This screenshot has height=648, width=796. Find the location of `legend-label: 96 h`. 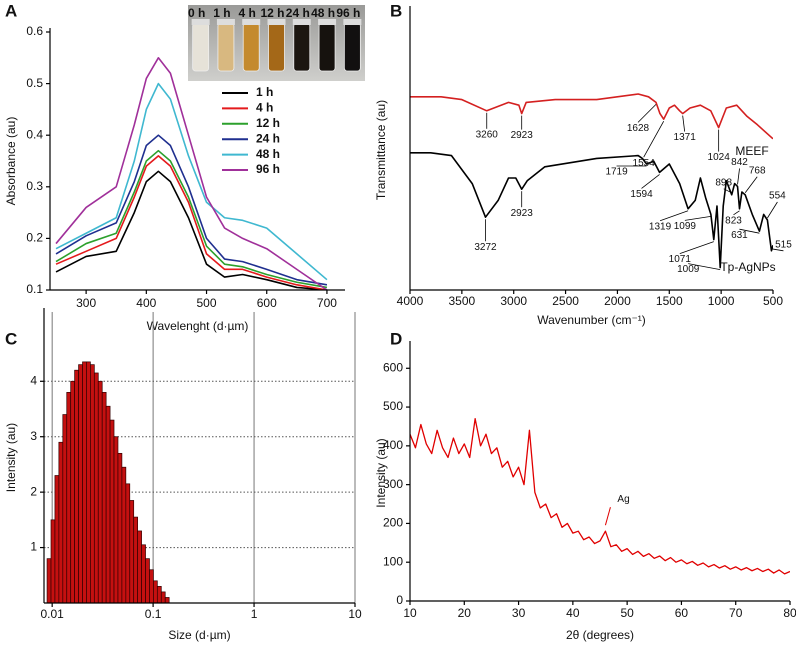

legend-label: 96 h is located at coordinates (268, 169).